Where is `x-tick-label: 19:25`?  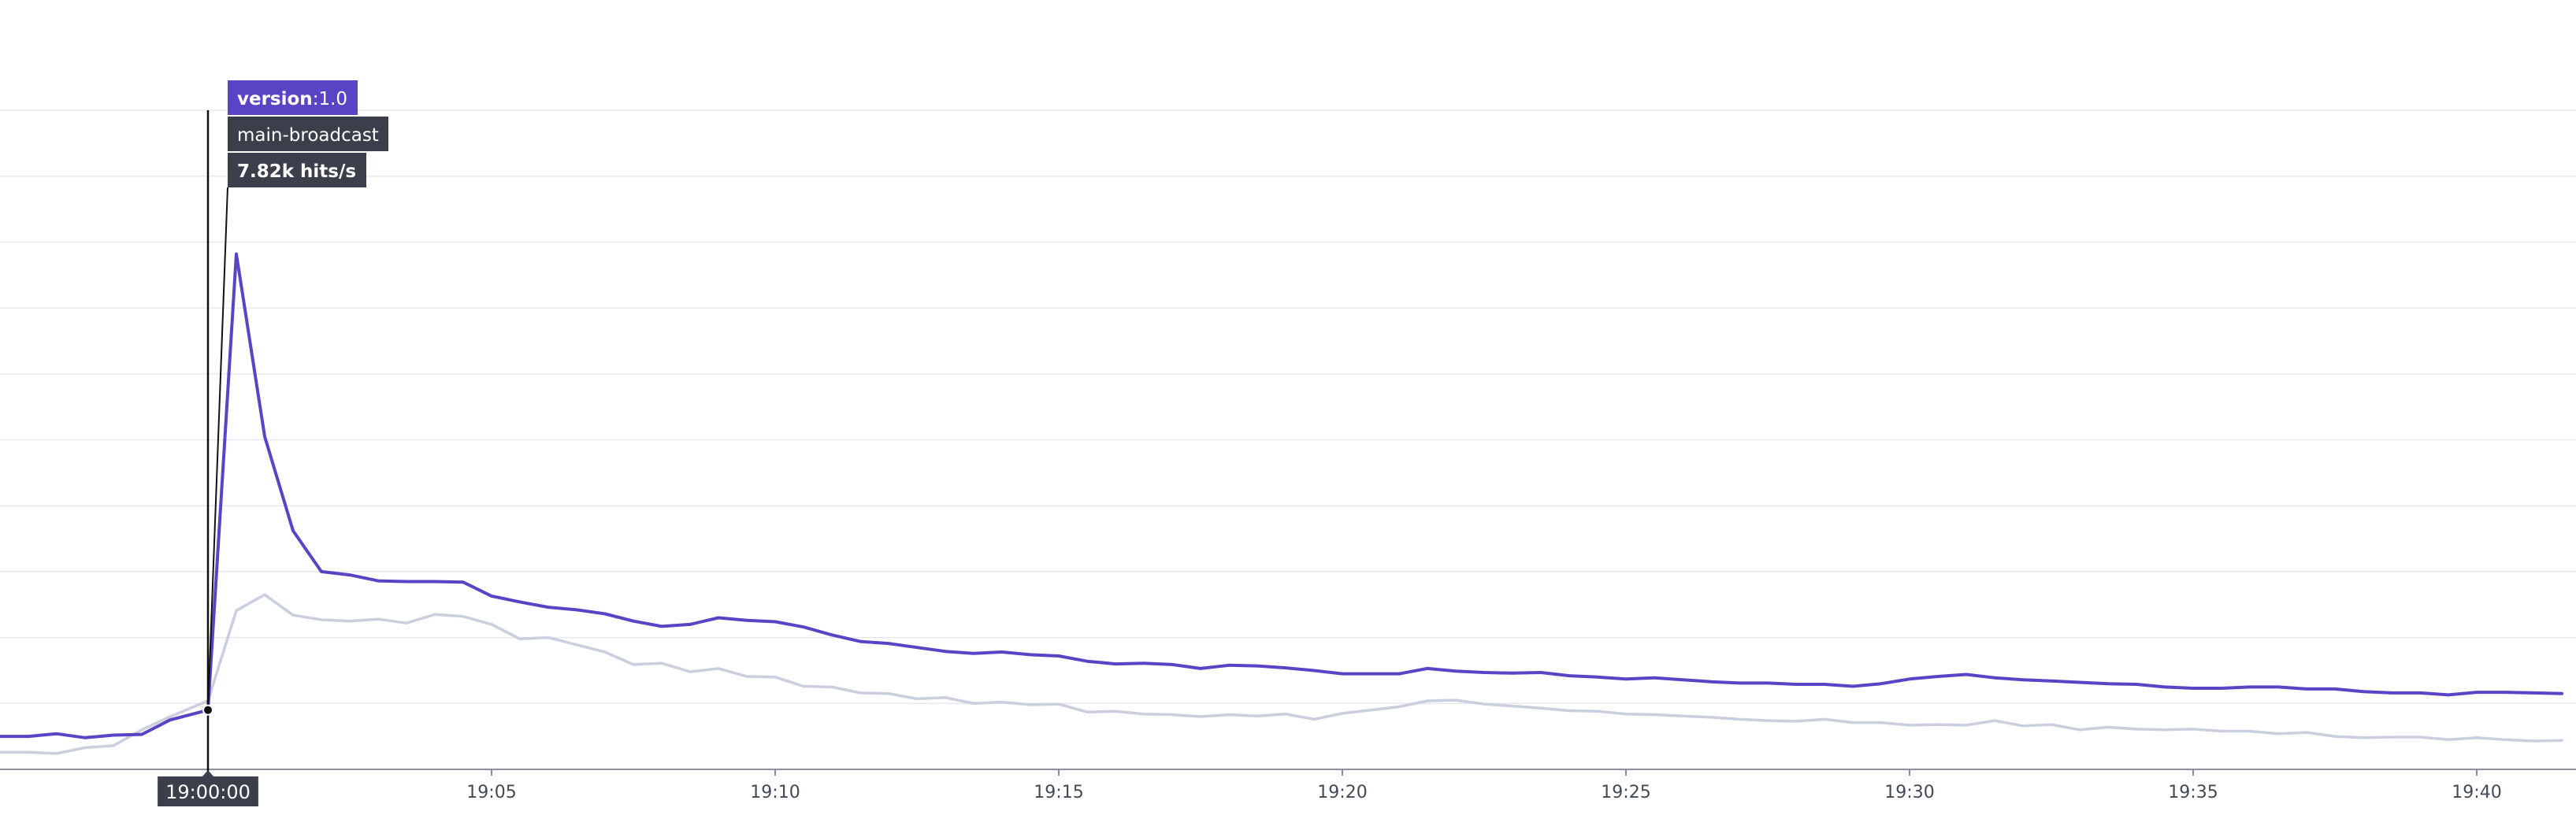 x-tick-label: 19:25 is located at coordinates (1625, 792).